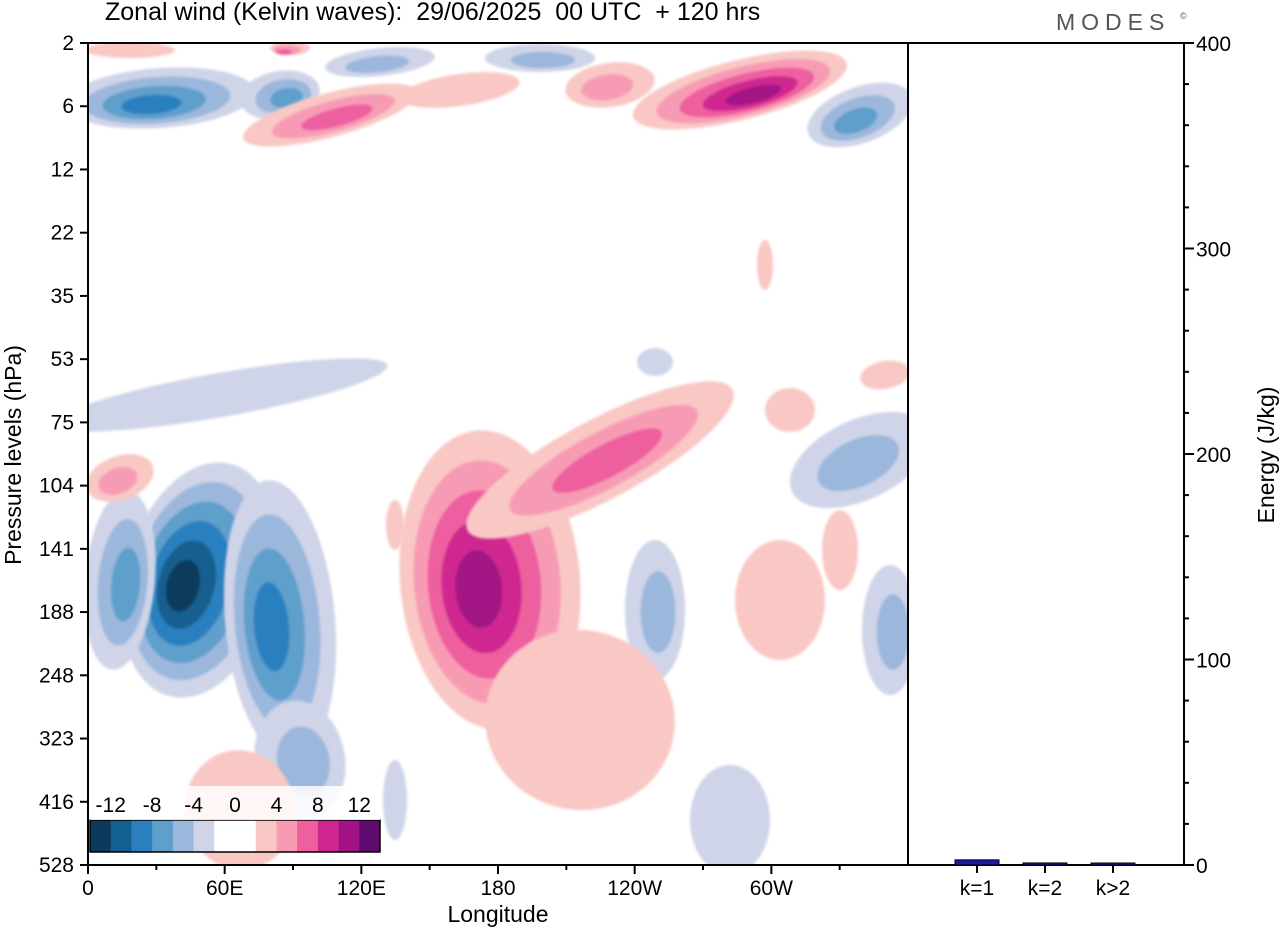  Describe the element at coordinates (1213, 661) in the screenshot. I see `energy-tick-label: 100` at that location.